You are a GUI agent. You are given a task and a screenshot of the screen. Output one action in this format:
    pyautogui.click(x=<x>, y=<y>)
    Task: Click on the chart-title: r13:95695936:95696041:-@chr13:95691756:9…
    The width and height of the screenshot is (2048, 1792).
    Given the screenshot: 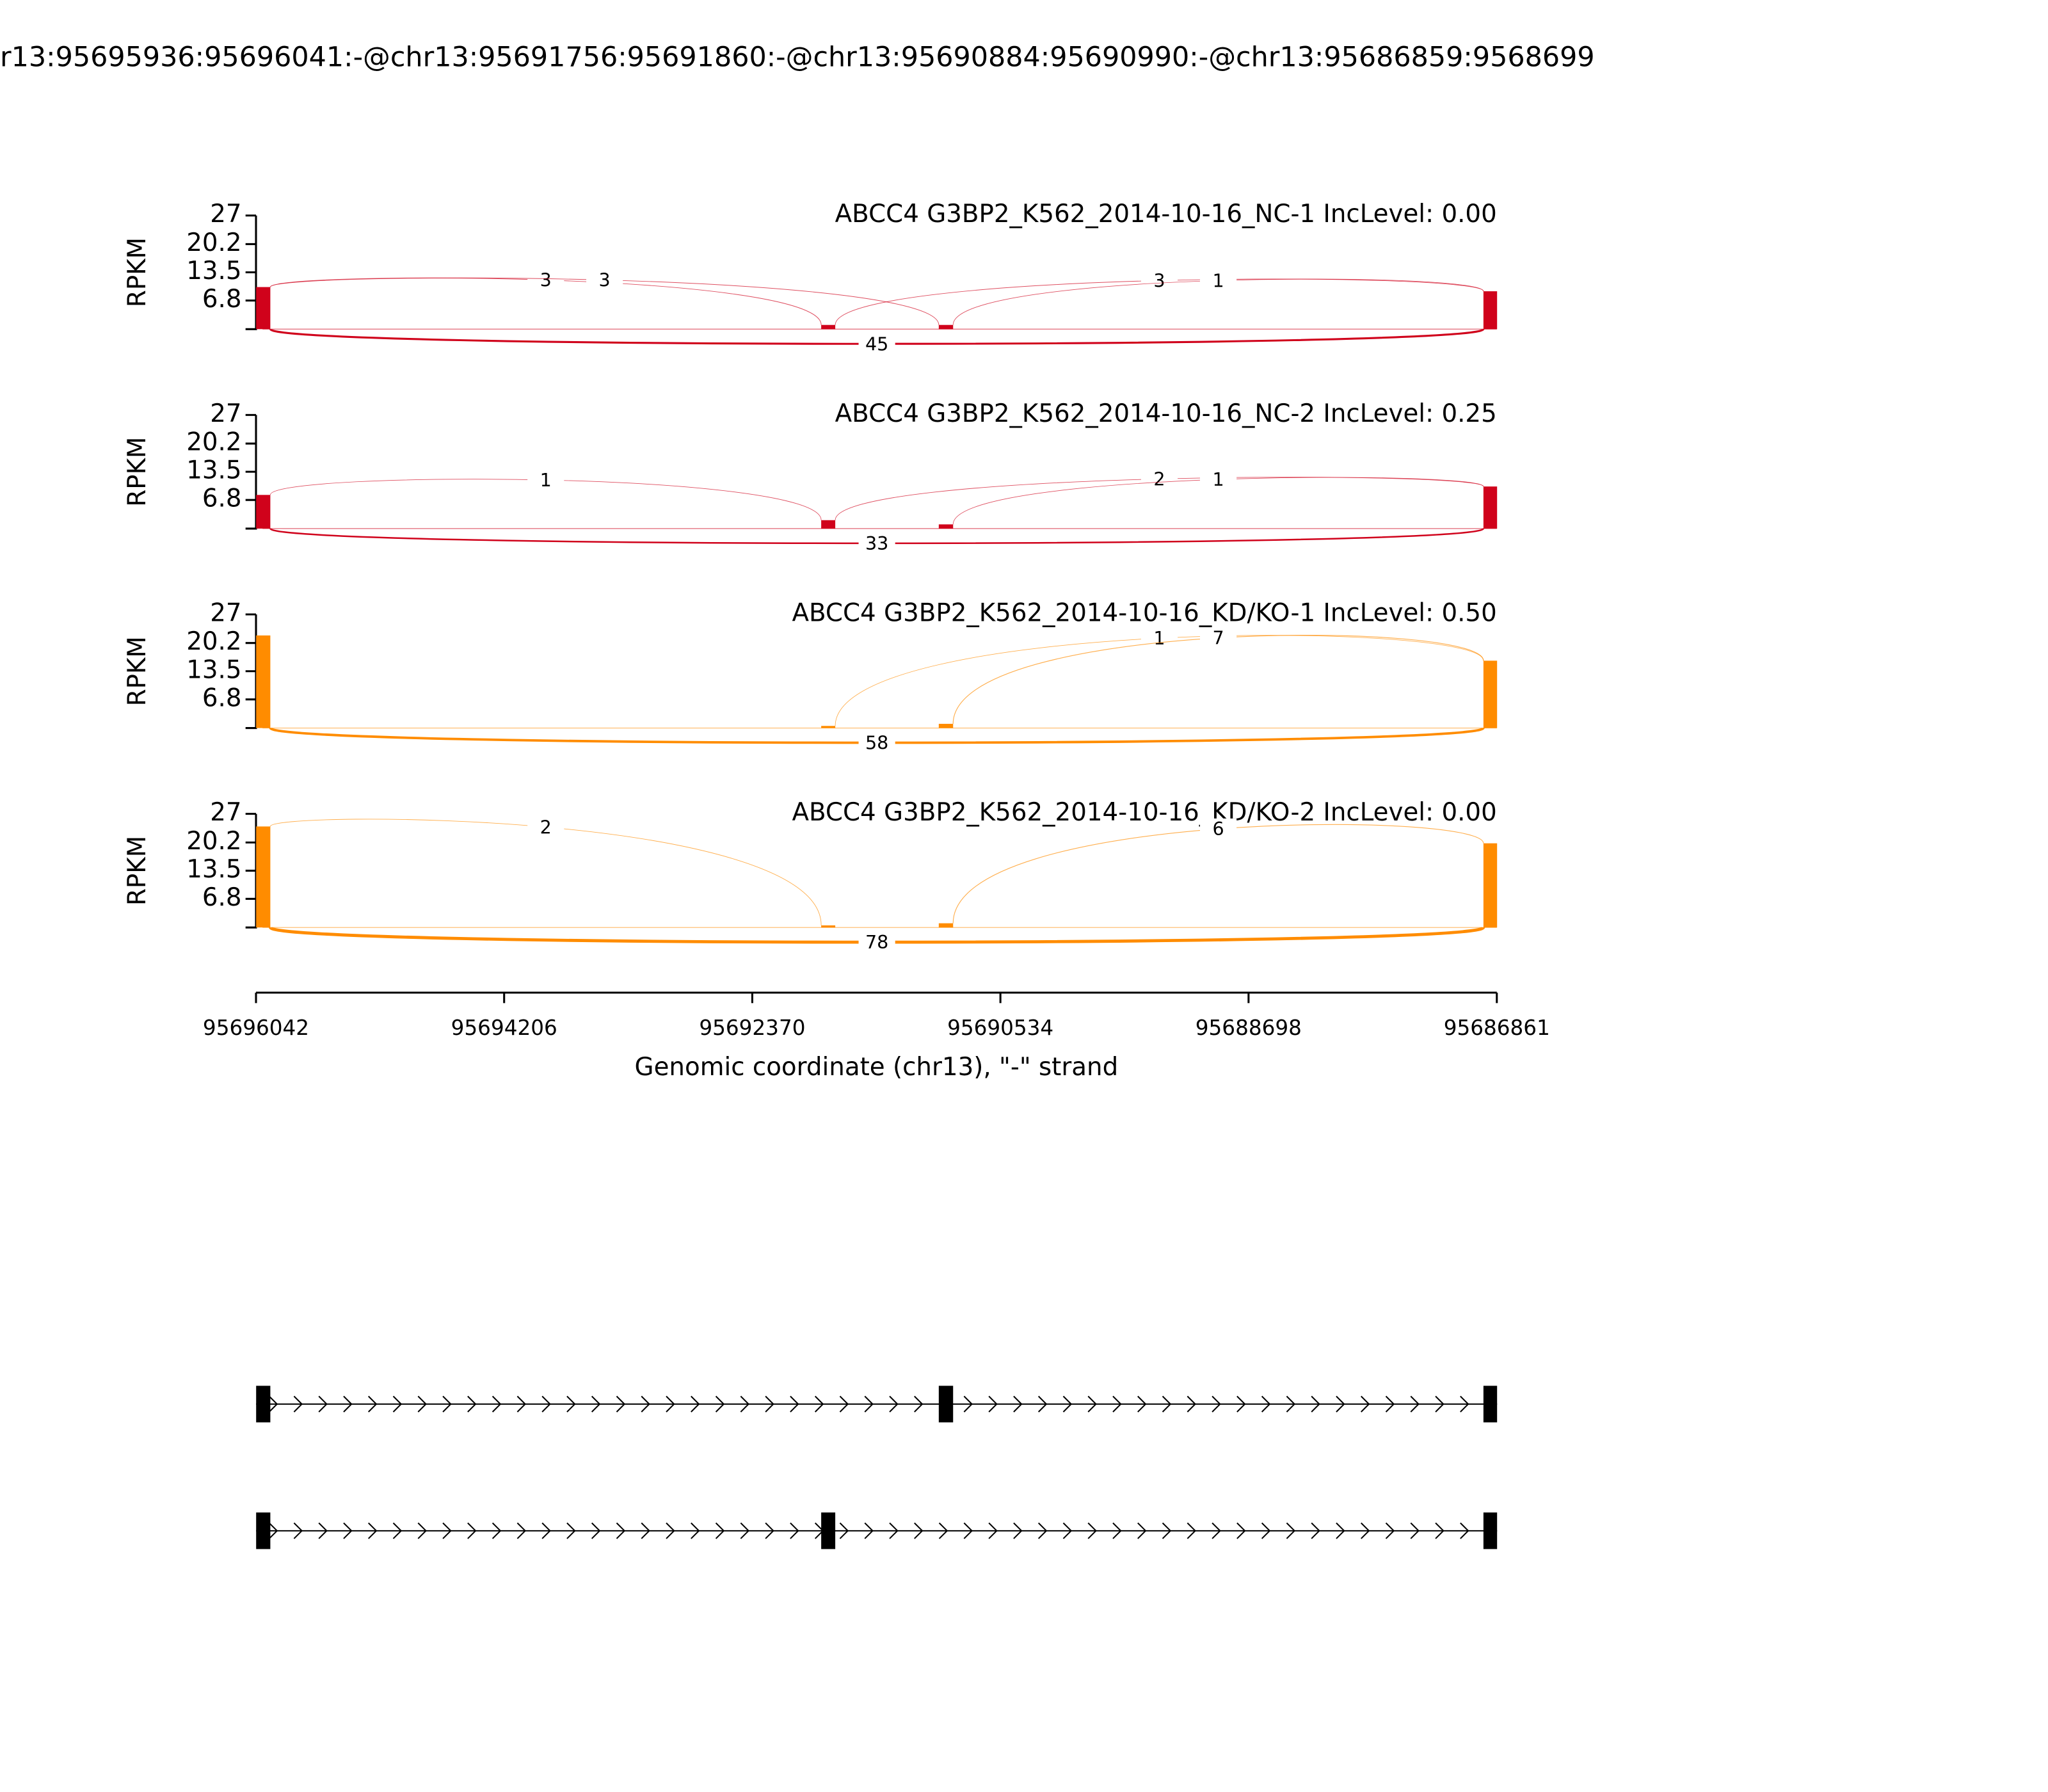 What is the action you would take?
    pyautogui.click(x=797, y=57)
    